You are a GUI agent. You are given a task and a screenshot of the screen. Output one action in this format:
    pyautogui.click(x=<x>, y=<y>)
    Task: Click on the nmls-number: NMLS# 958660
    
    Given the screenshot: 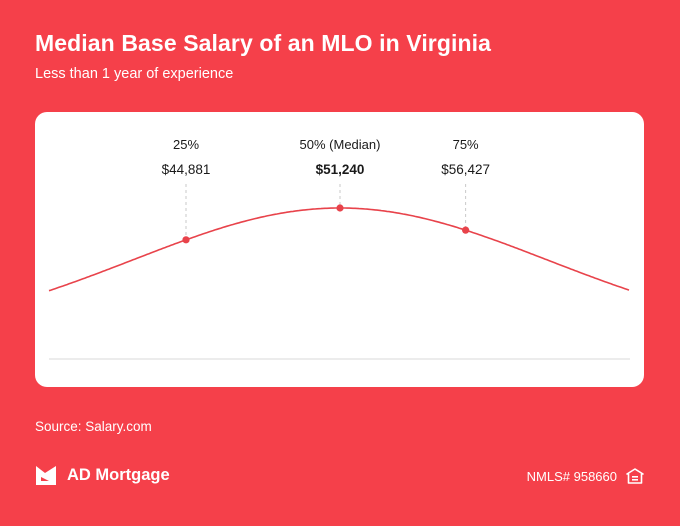 What is the action you would take?
    pyautogui.click(x=571, y=476)
    